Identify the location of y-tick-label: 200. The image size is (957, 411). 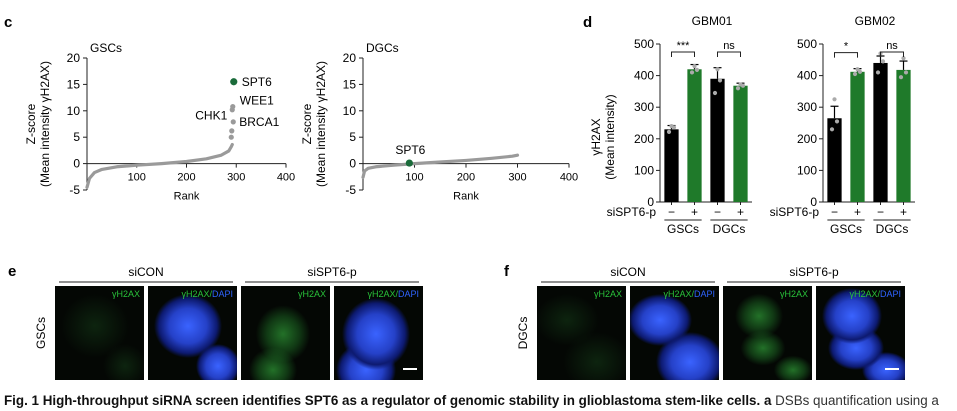
(807, 139).